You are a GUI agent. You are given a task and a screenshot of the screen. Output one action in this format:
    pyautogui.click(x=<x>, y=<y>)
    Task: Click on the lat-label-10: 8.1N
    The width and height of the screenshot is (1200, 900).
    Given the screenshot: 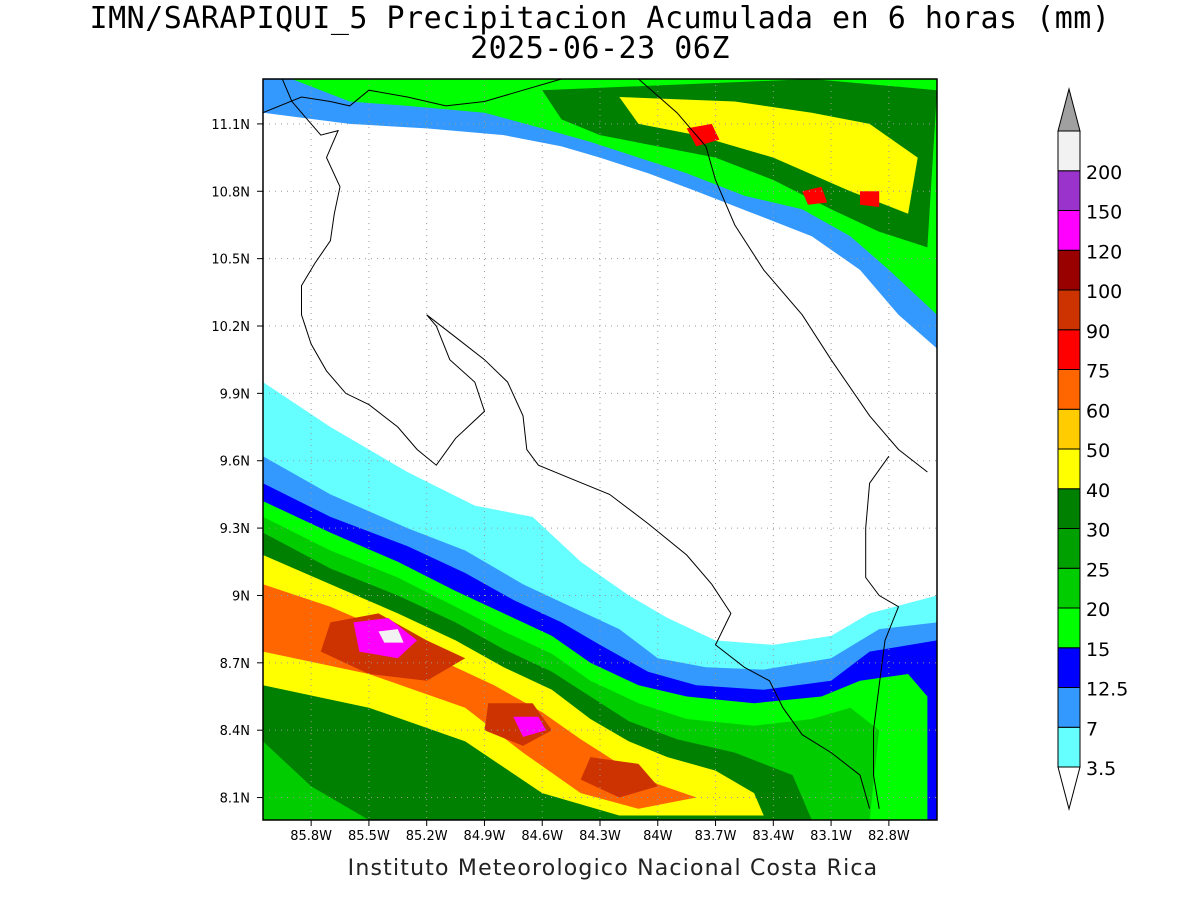 What is the action you would take?
    pyautogui.click(x=235, y=799)
    